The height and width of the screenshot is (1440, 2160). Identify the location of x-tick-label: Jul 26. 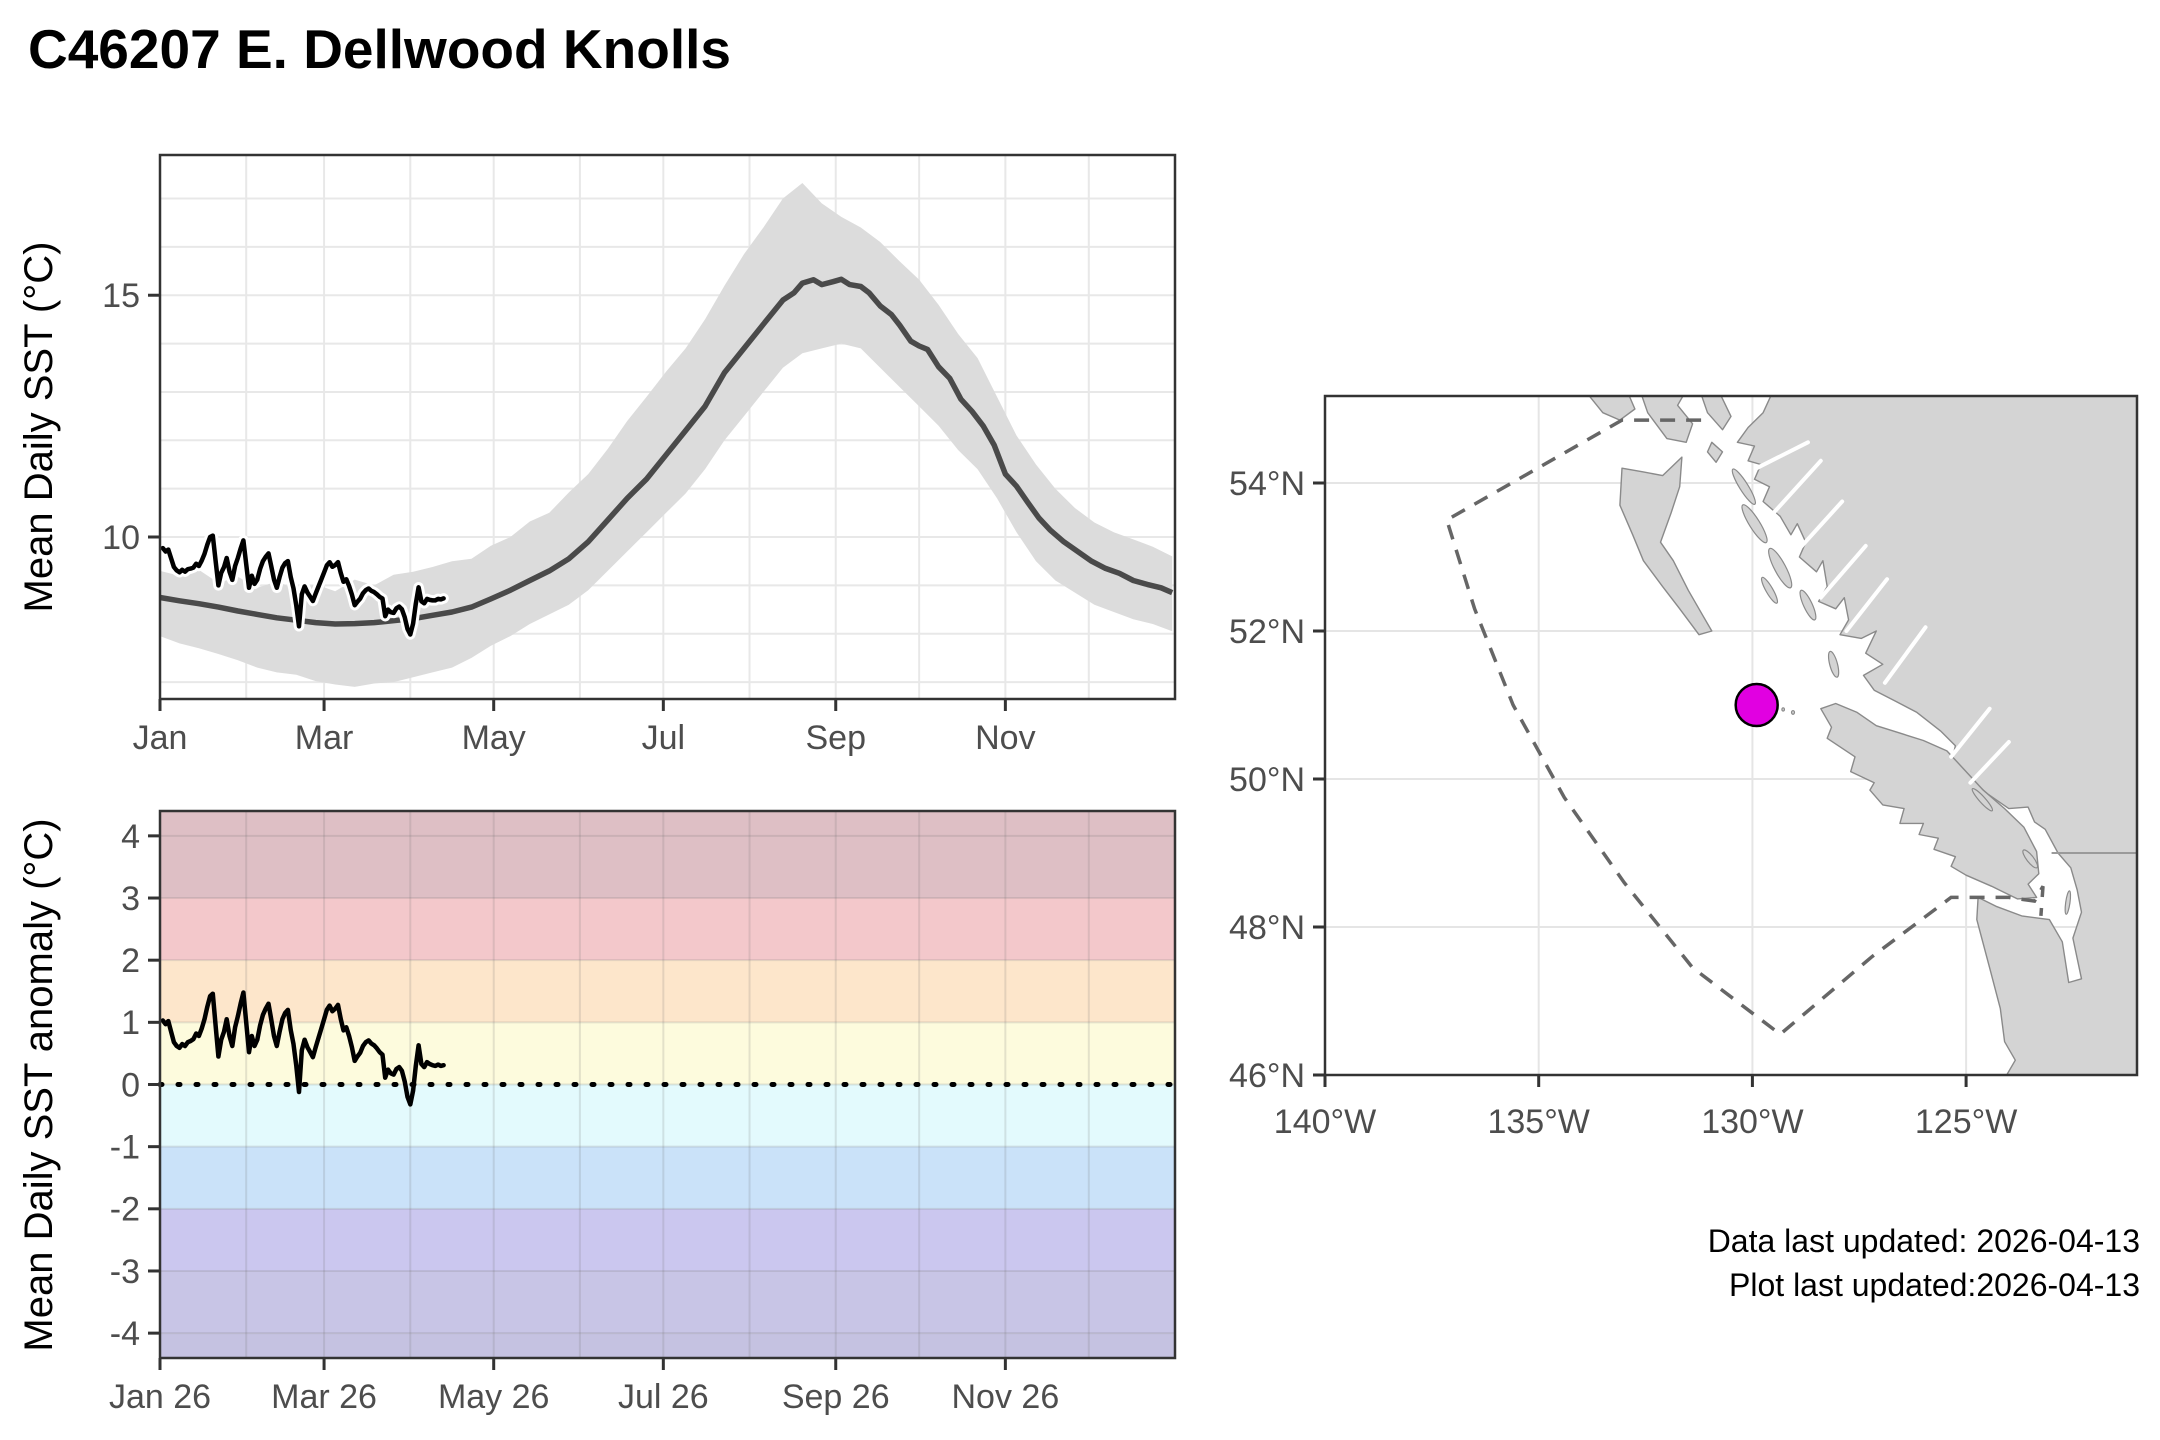
(663, 1397).